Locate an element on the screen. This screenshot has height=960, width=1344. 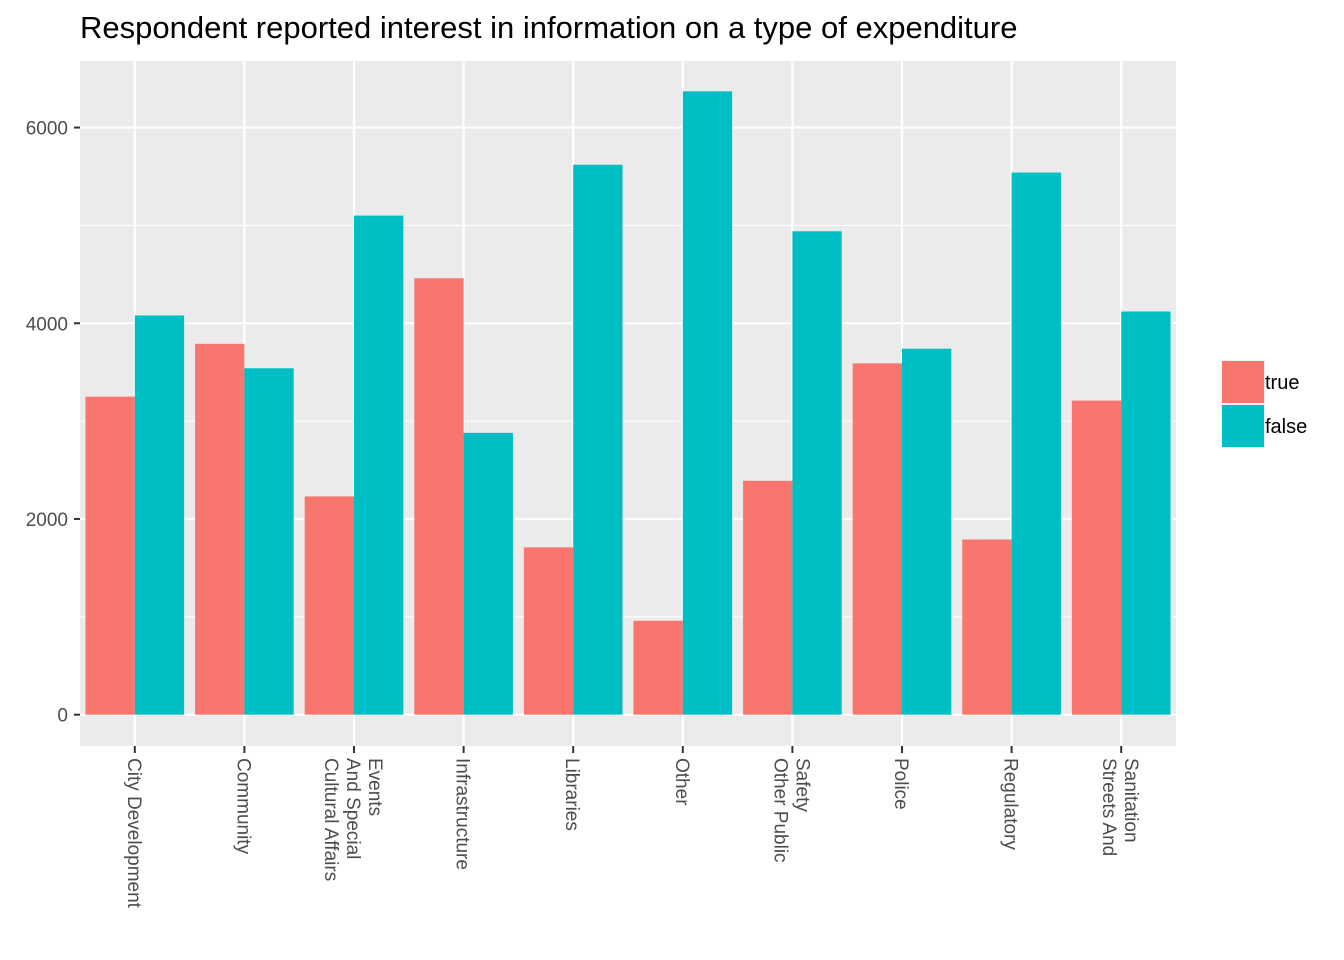
x-tick-label-line: And Special is located at coordinates (352, 808).